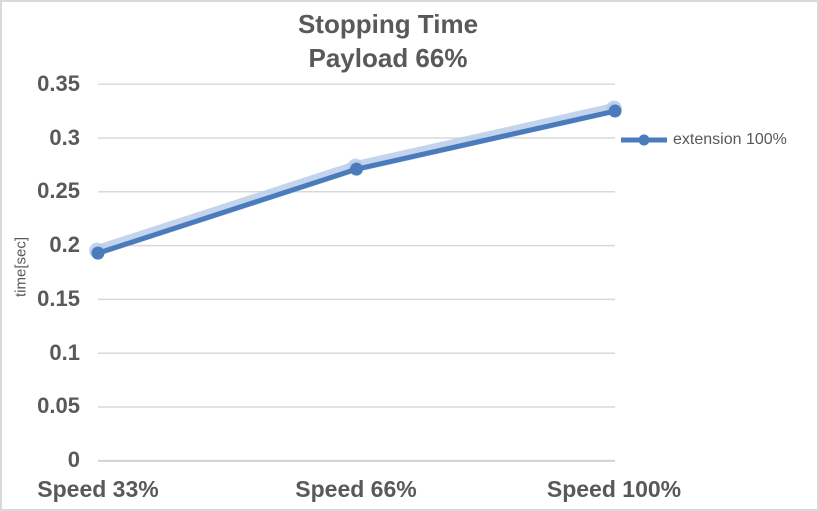 The height and width of the screenshot is (511, 819). What do you see at coordinates (64, 245) in the screenshot?
I see `y-tick-label: 0.2` at bounding box center [64, 245].